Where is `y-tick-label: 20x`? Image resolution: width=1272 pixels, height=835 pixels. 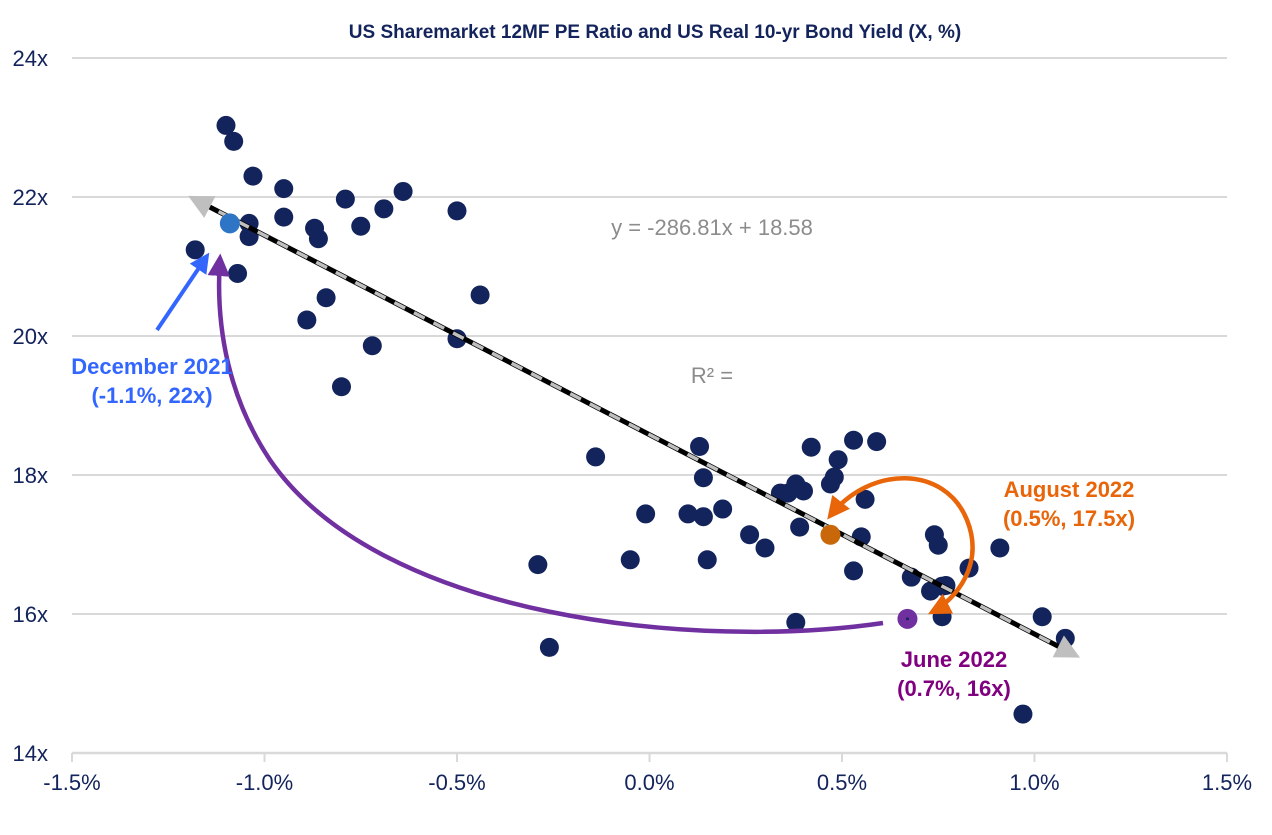
y-tick-label: 20x is located at coordinates (30, 336).